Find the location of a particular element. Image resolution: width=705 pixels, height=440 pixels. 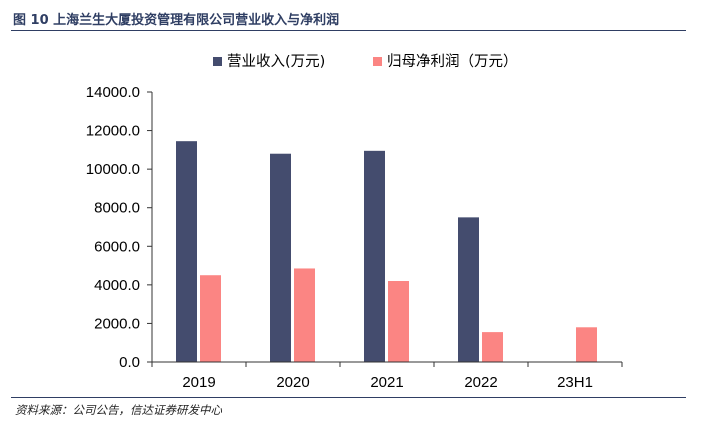

title-rule is located at coordinates (348, 30).